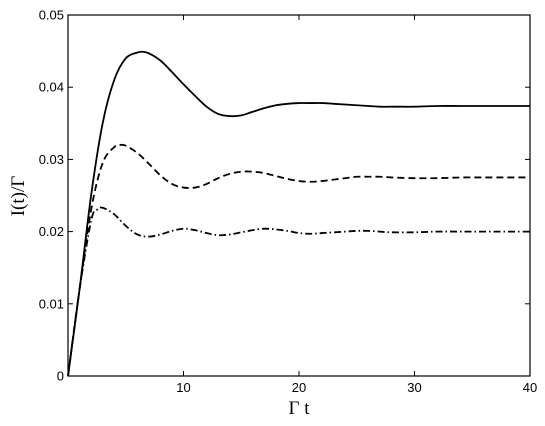 This screenshot has height=426, width=545. I want to click on y-tick-label: 0, so click(60, 376).